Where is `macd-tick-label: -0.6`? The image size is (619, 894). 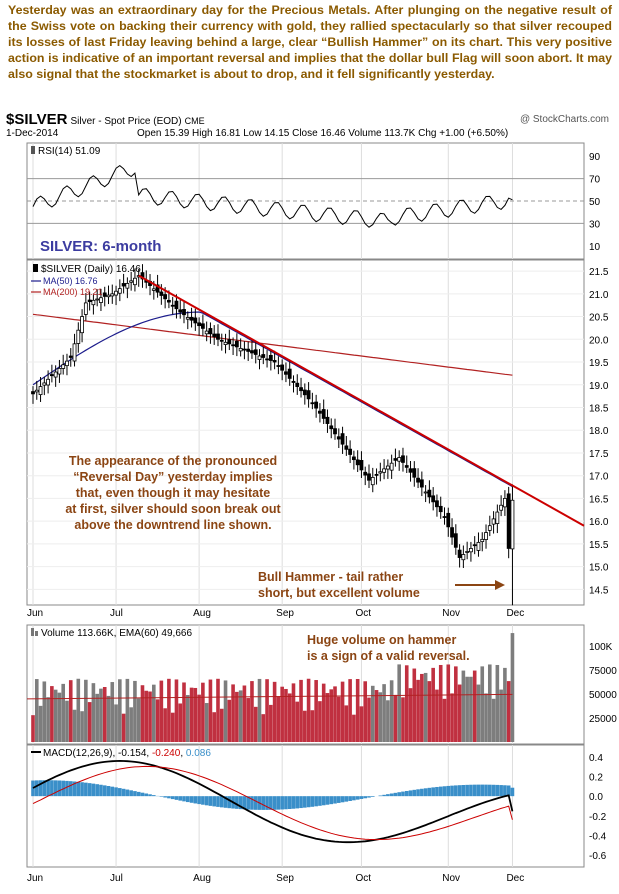 macd-tick-label: -0.6 is located at coordinates (598, 856).